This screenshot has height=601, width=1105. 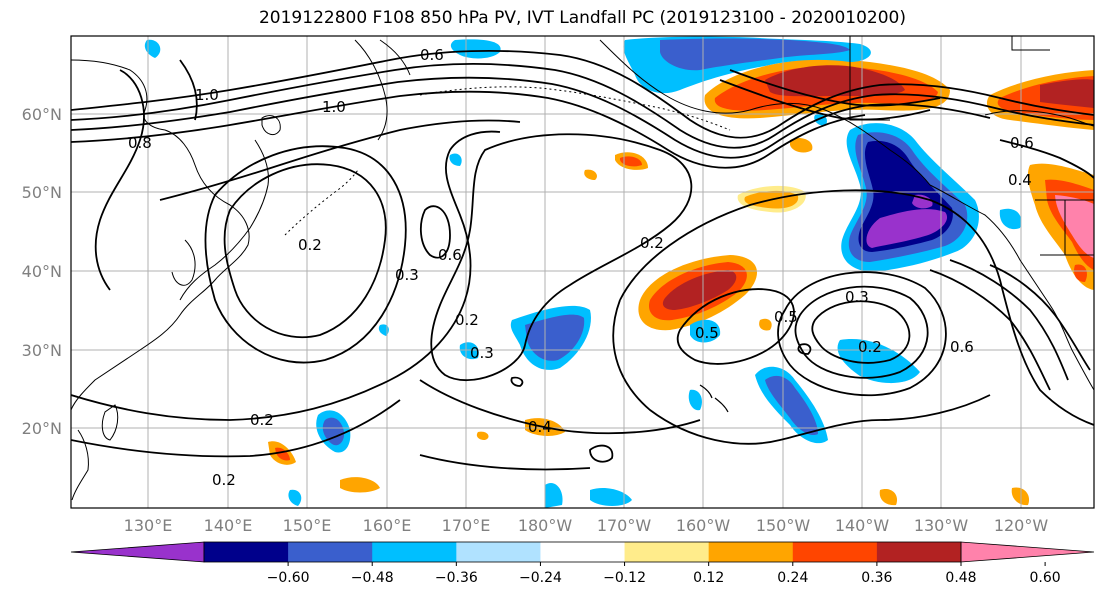 I want to click on colorbar-tick-label: −0.12, so click(x=624, y=578).